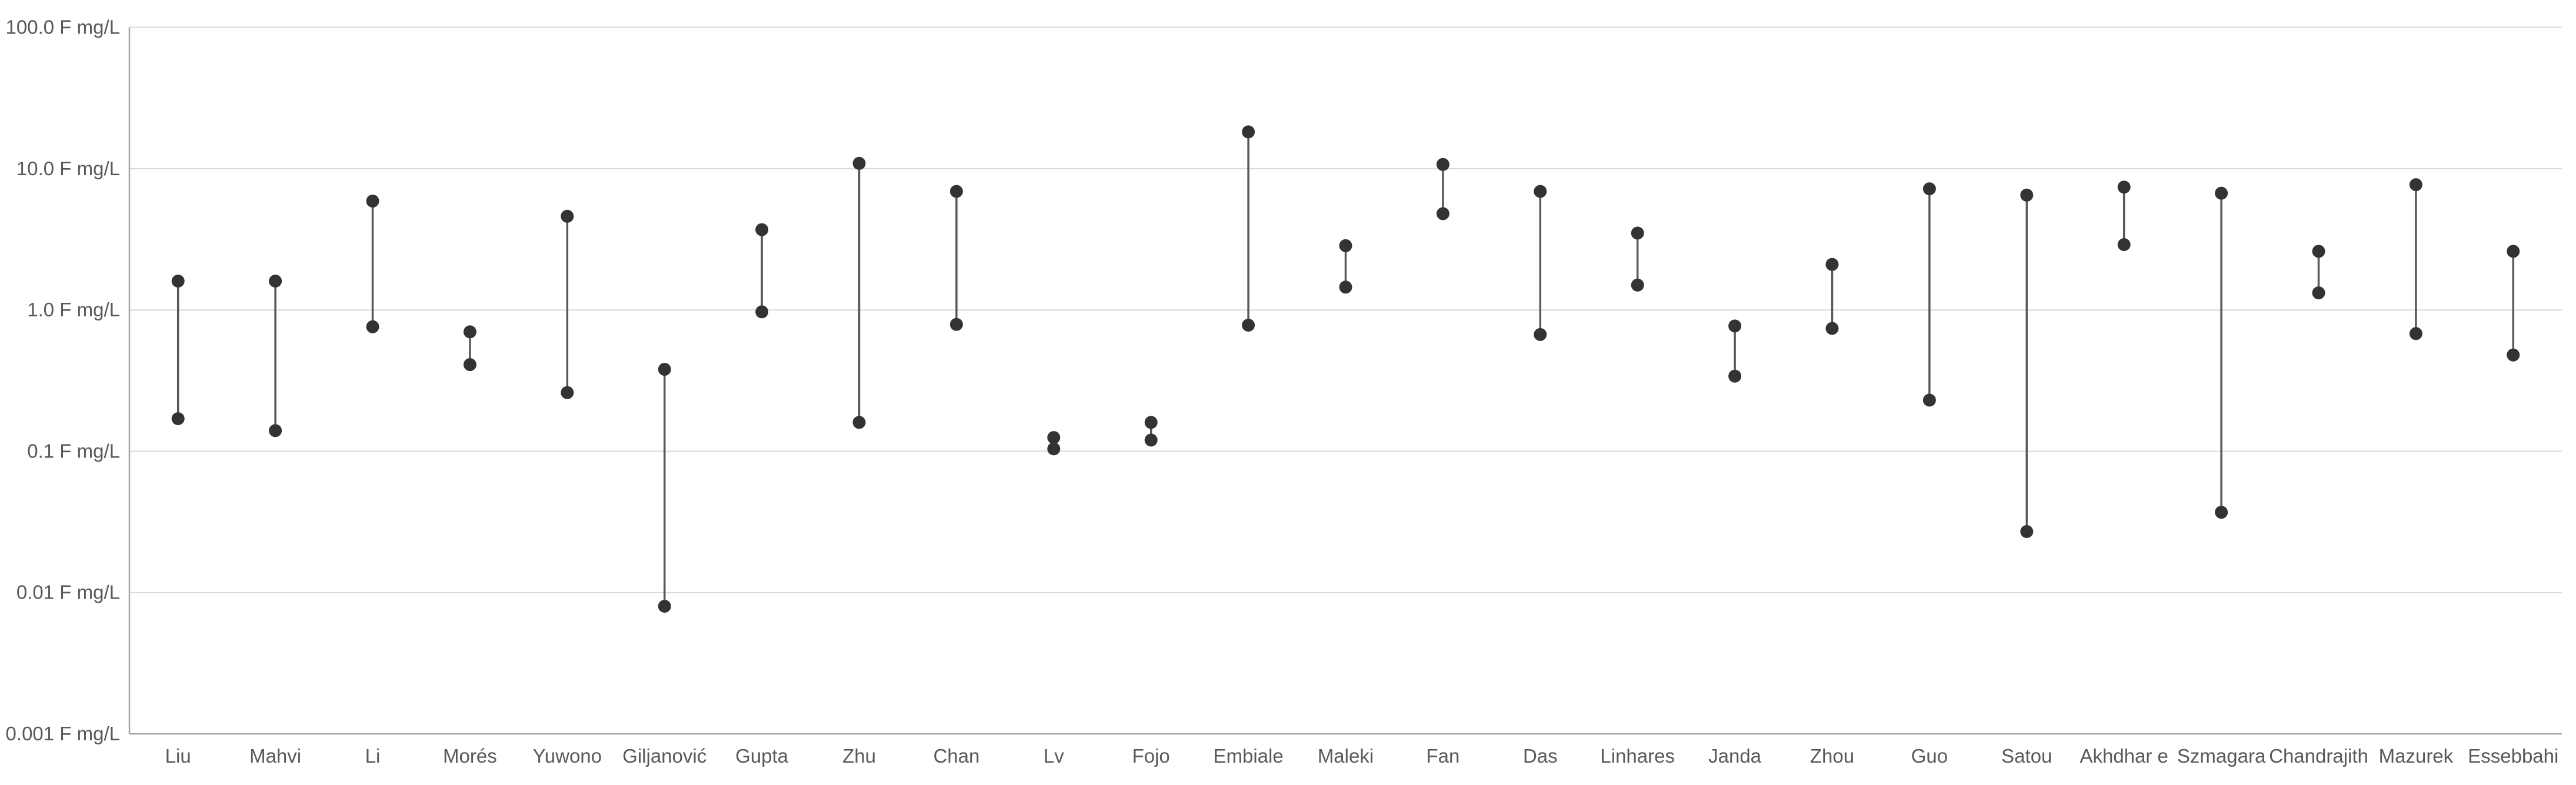 The height and width of the screenshot is (785, 2576). Describe the element at coordinates (1054, 756) in the screenshot. I see `x-axis-category-label: Lv` at that location.